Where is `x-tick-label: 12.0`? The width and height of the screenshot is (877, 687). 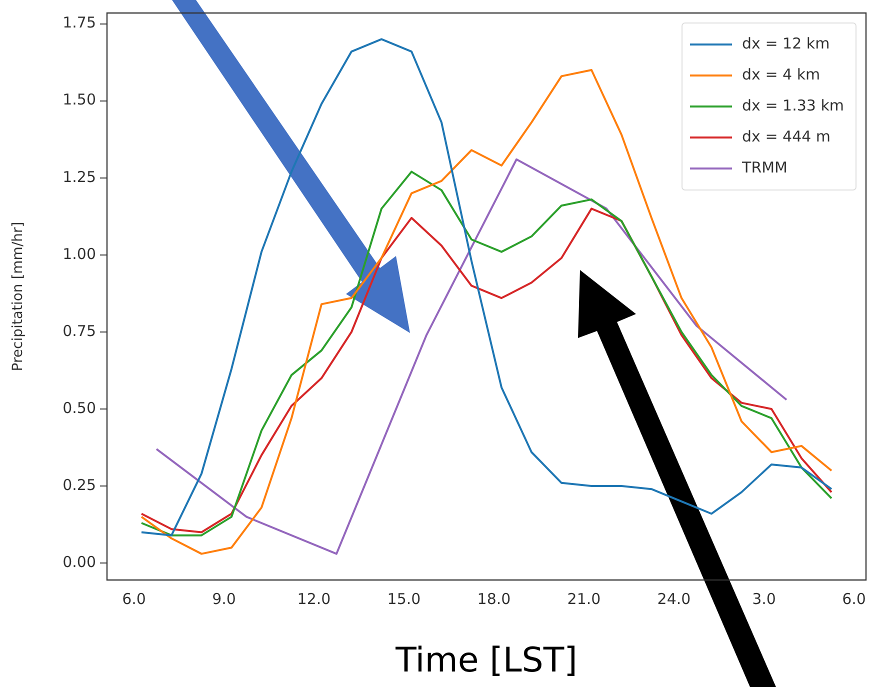 x-tick-label: 12.0 is located at coordinates (314, 599).